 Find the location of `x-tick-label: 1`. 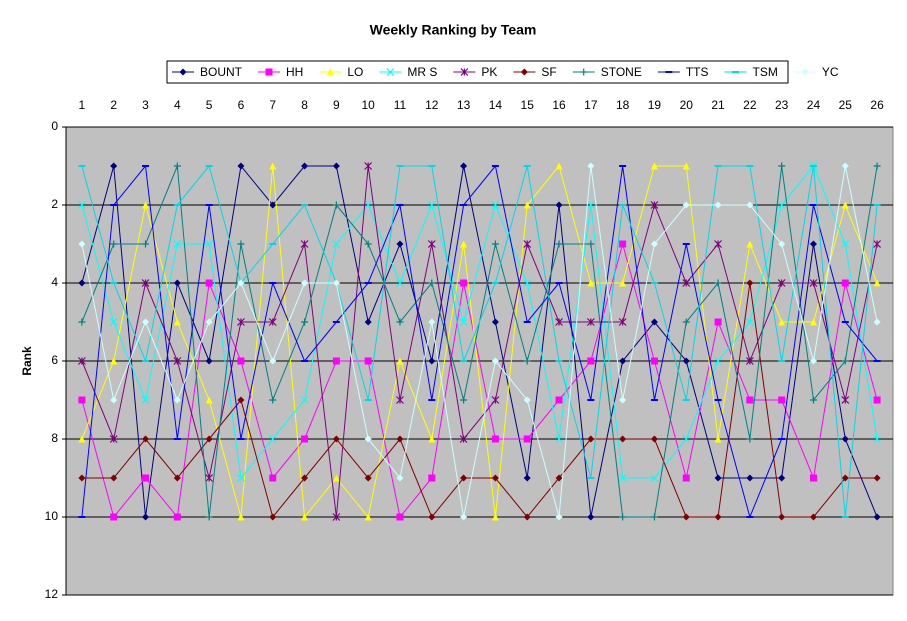

x-tick-label: 1 is located at coordinates (82, 105).